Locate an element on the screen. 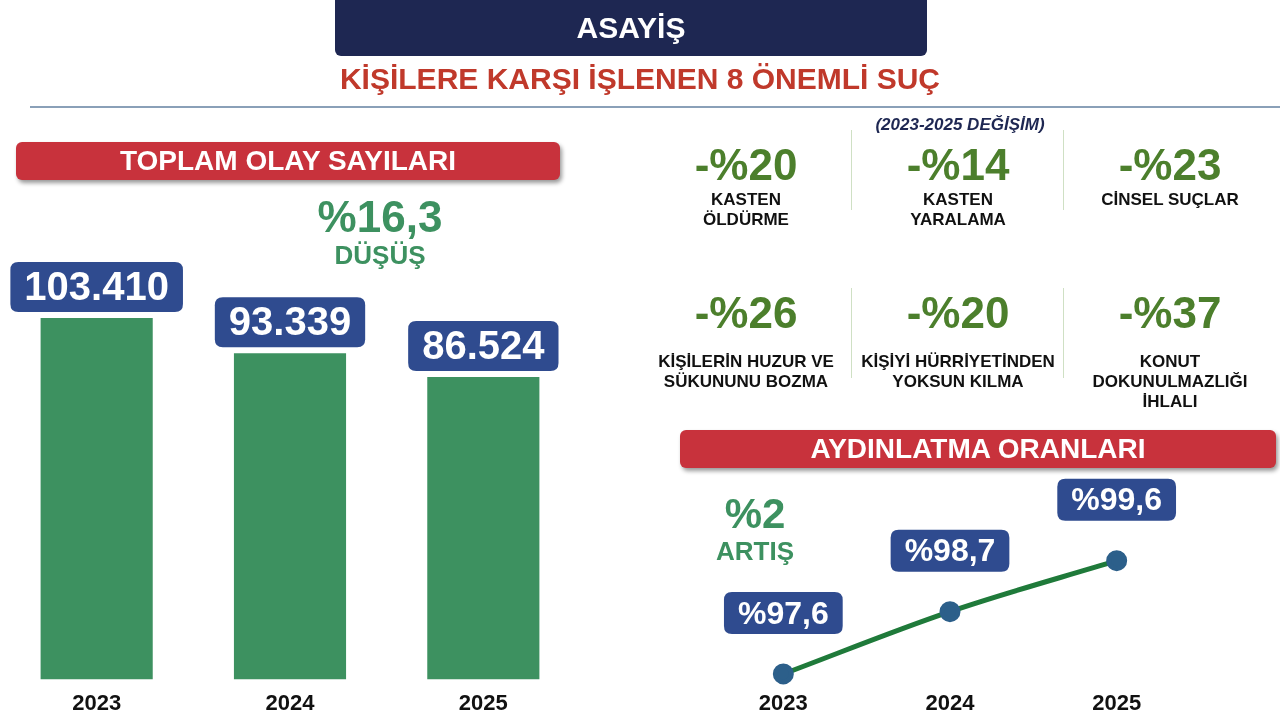 This screenshot has width=1280, height=720. data-label: %97,6 is located at coordinates (783, 612).